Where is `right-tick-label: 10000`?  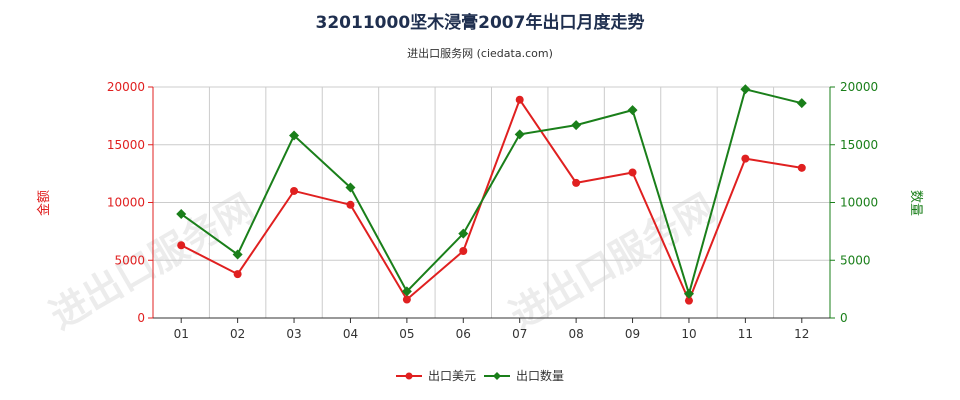
right-tick-label: 10000 is located at coordinates (859, 203).